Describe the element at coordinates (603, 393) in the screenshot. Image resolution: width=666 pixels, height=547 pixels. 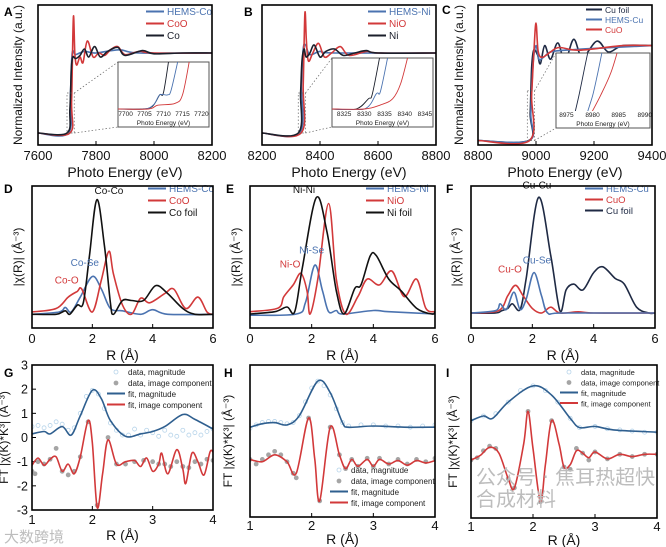
I see `legend-label: fit, magnitude` at that location.